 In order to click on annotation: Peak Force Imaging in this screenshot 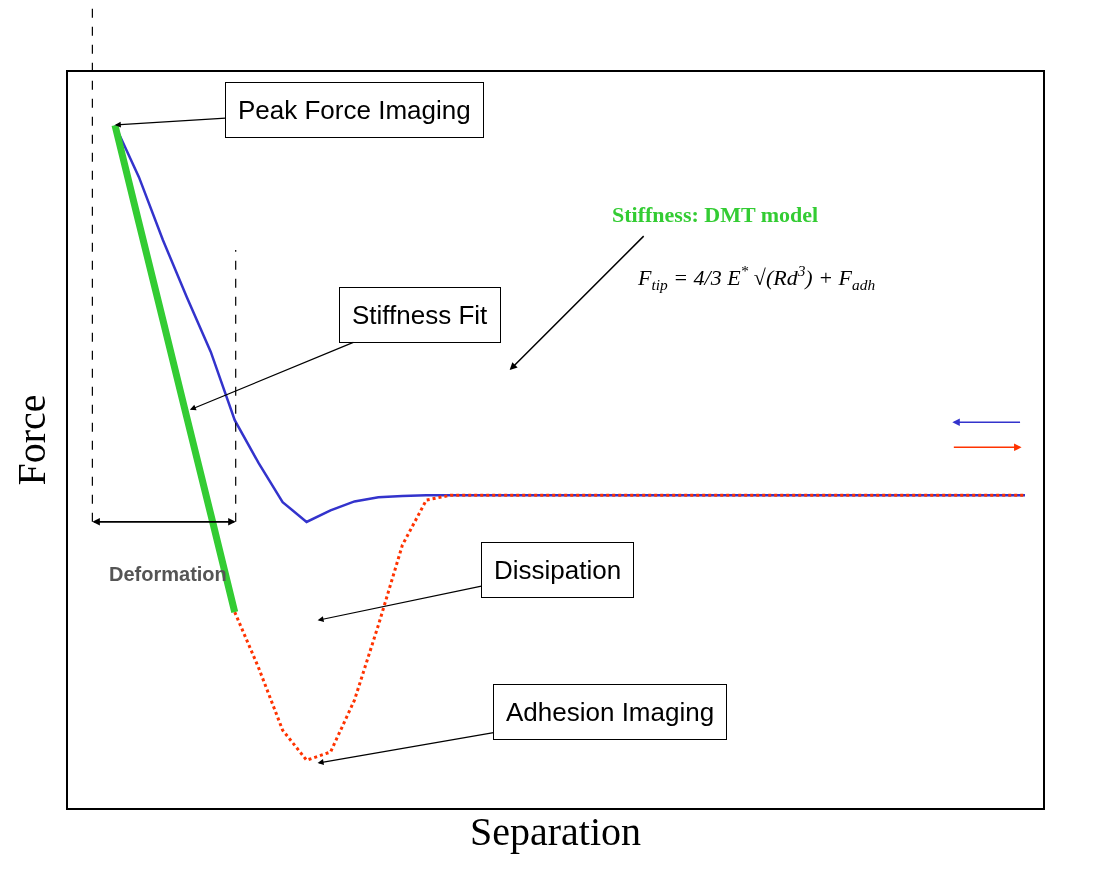, I will do `click(354, 110)`.